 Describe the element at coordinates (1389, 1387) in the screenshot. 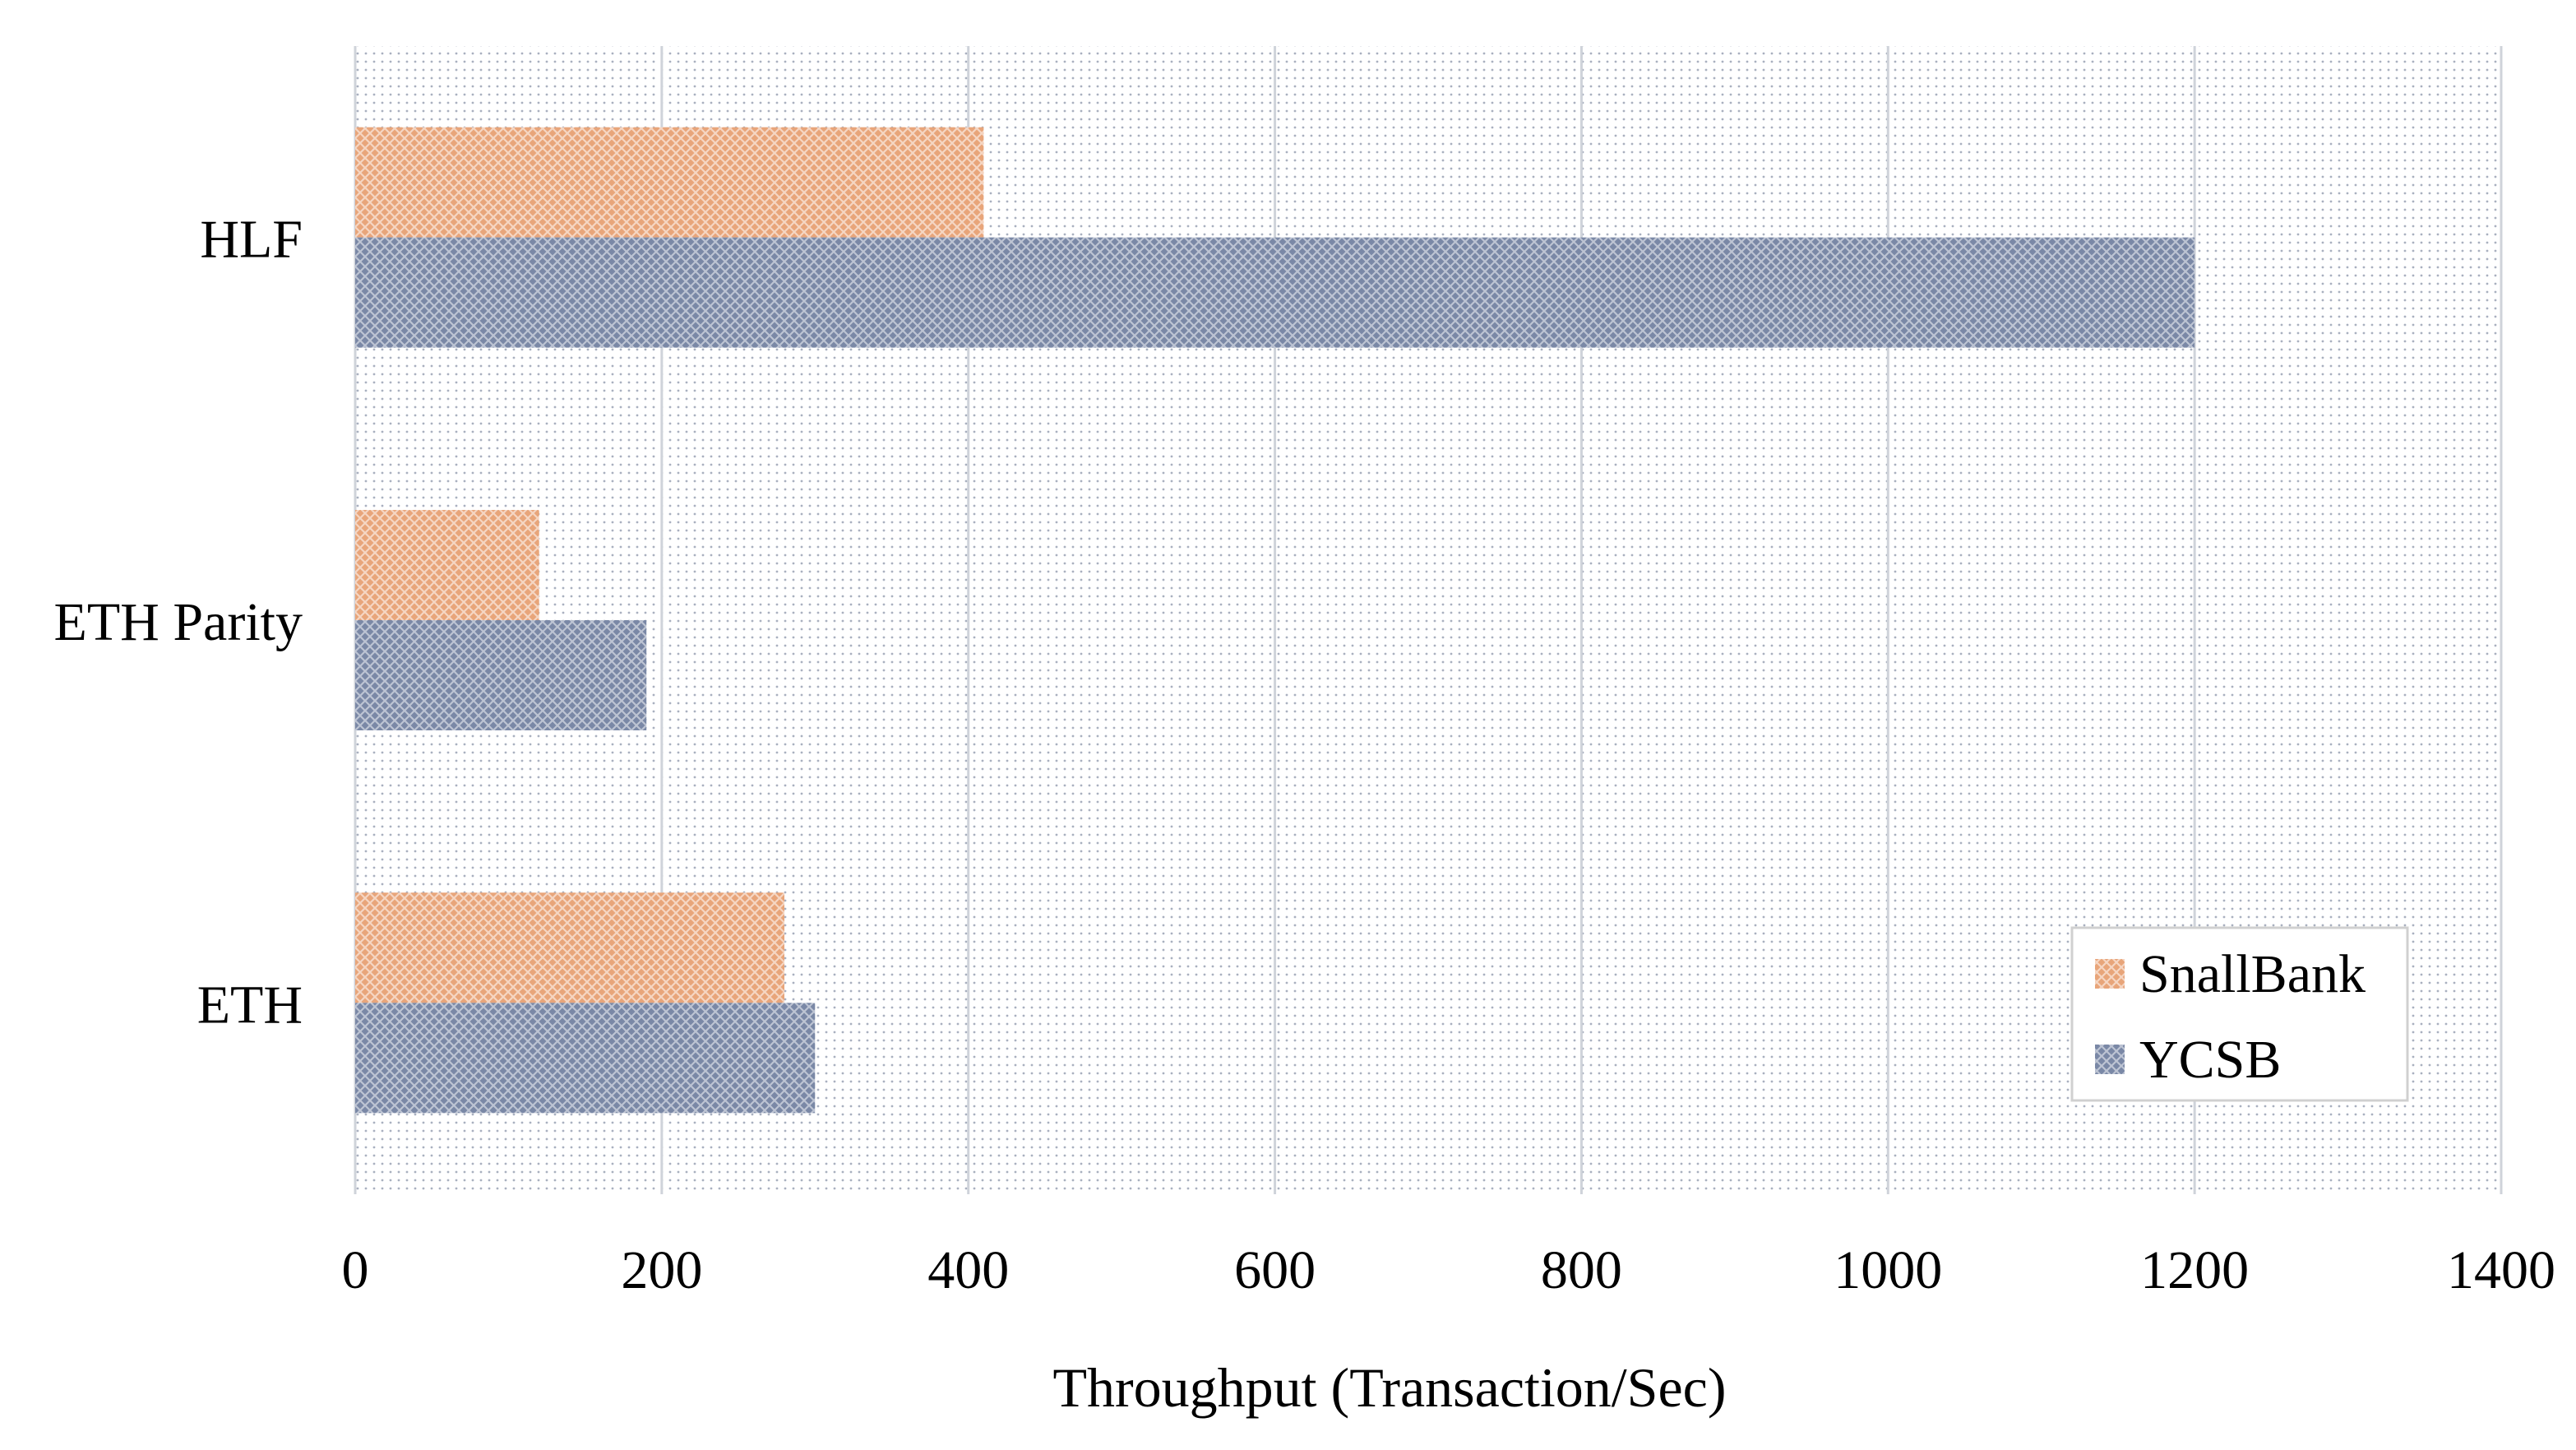

I see `x-axis-title: Throughput (Transaction/Sec)` at that location.